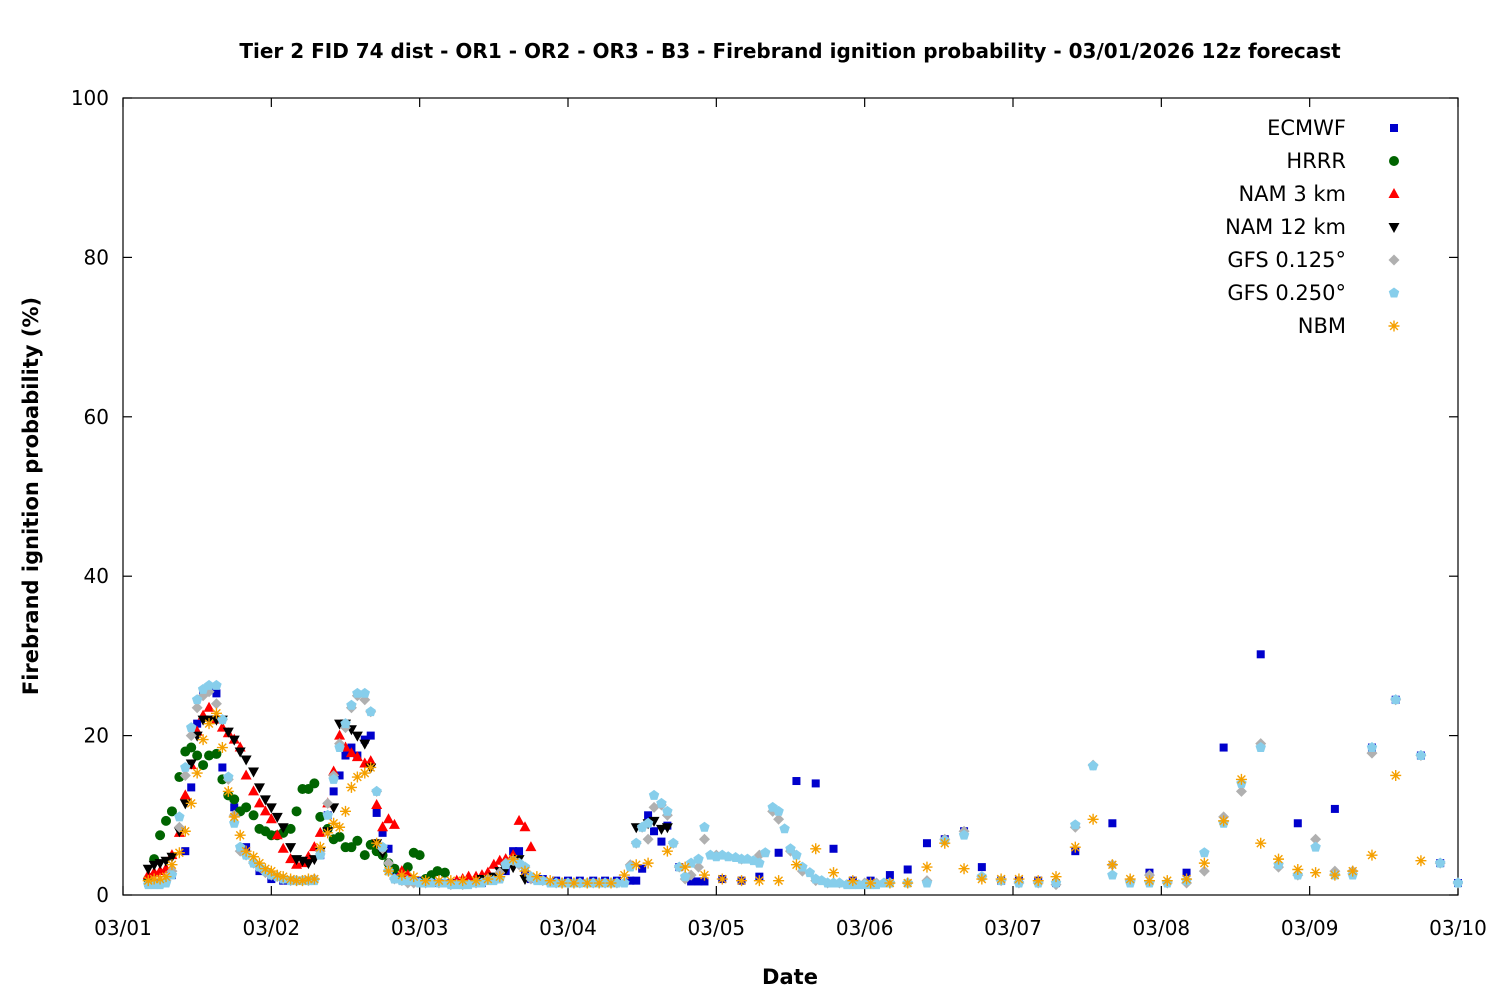 This screenshot has height=1000, width=1500. I want to click on legend-label-nam-3-km: NAM 3 km, so click(1292, 194).